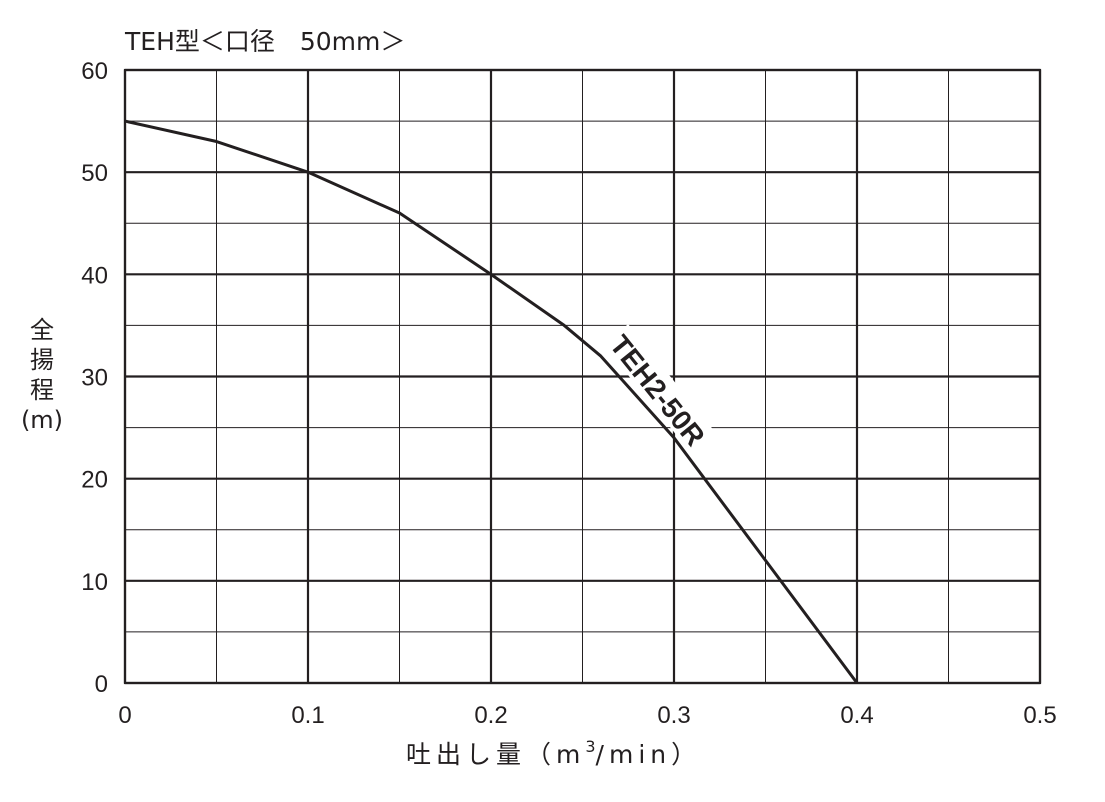  I want to click on y-tick-label: 30, so click(94, 378).